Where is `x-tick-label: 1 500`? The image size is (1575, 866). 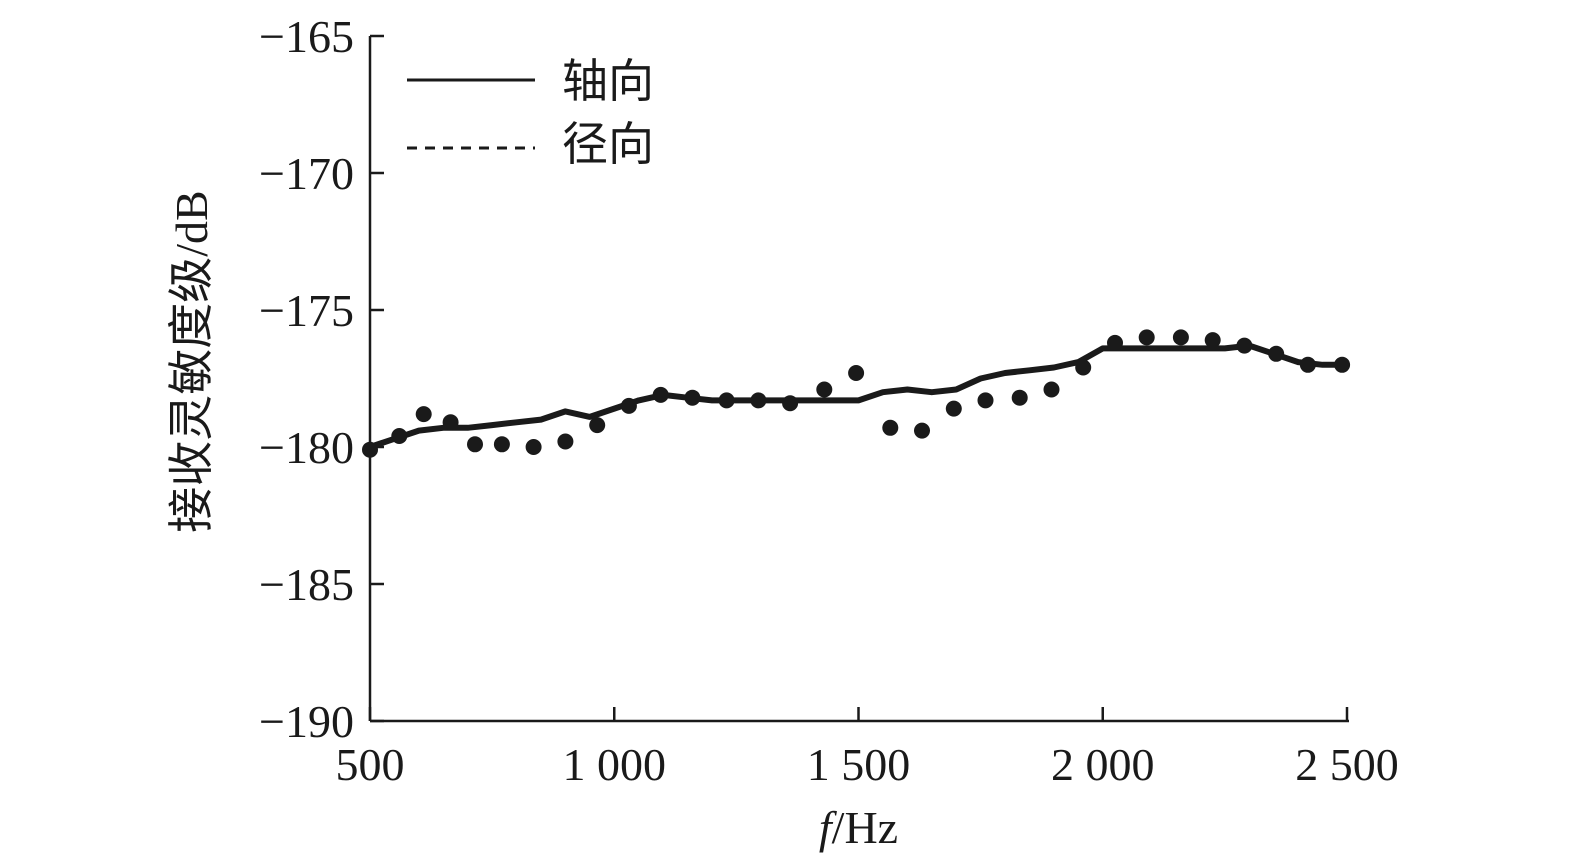 x-tick-label: 1 500 is located at coordinates (859, 764).